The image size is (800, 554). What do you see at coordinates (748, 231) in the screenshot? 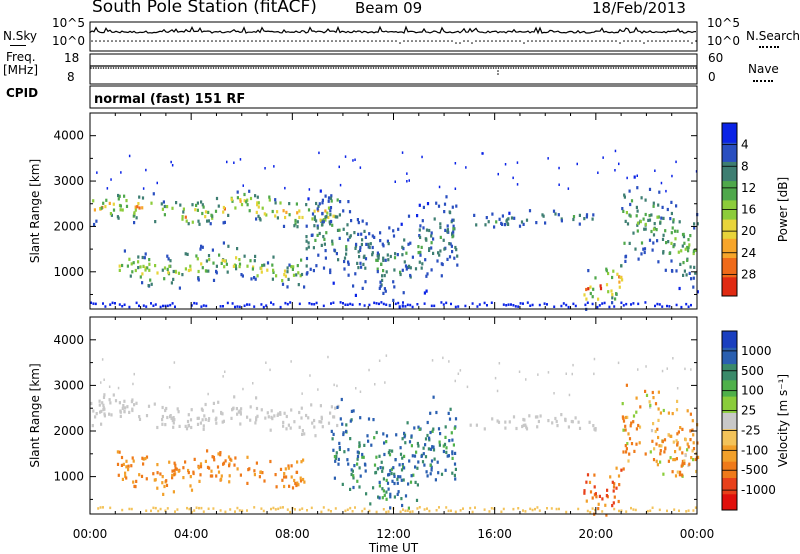
I see `power-colorbar-tick-label: 20` at bounding box center [748, 231].